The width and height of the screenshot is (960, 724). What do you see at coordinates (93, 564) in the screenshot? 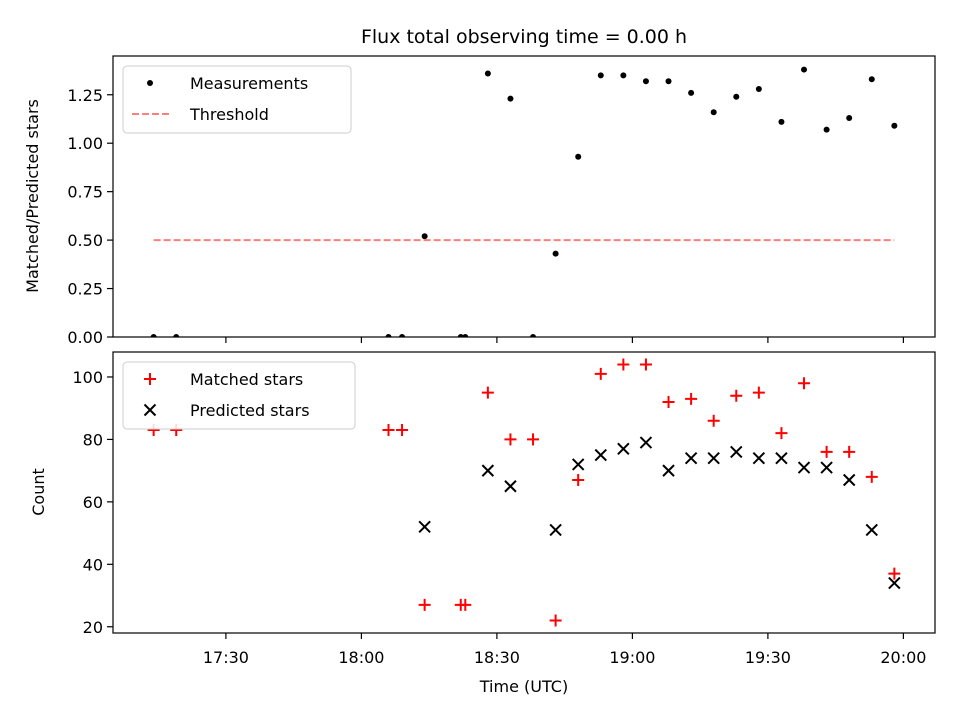
I see `panel-1-y-tick-label: 40` at bounding box center [93, 564].